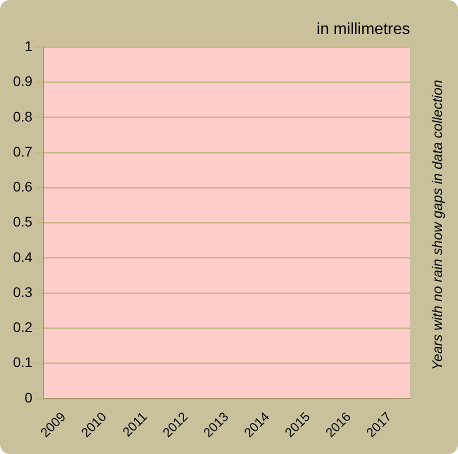  Describe the element at coordinates (28, 397) in the screenshot. I see `y-tick-label: 0` at that location.